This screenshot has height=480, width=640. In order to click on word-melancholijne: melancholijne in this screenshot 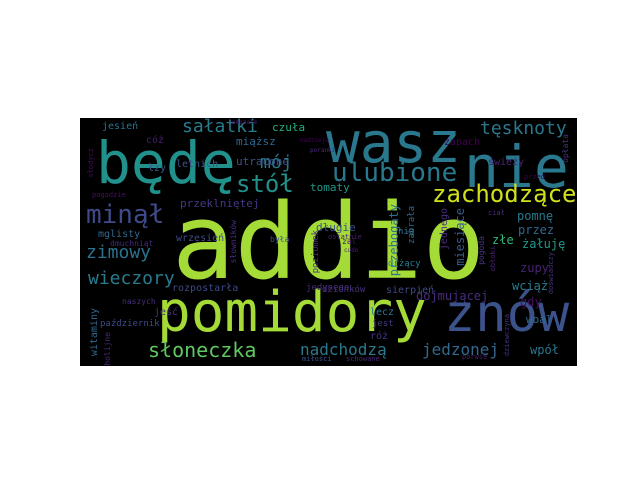, I will do `click(107, 349)`.